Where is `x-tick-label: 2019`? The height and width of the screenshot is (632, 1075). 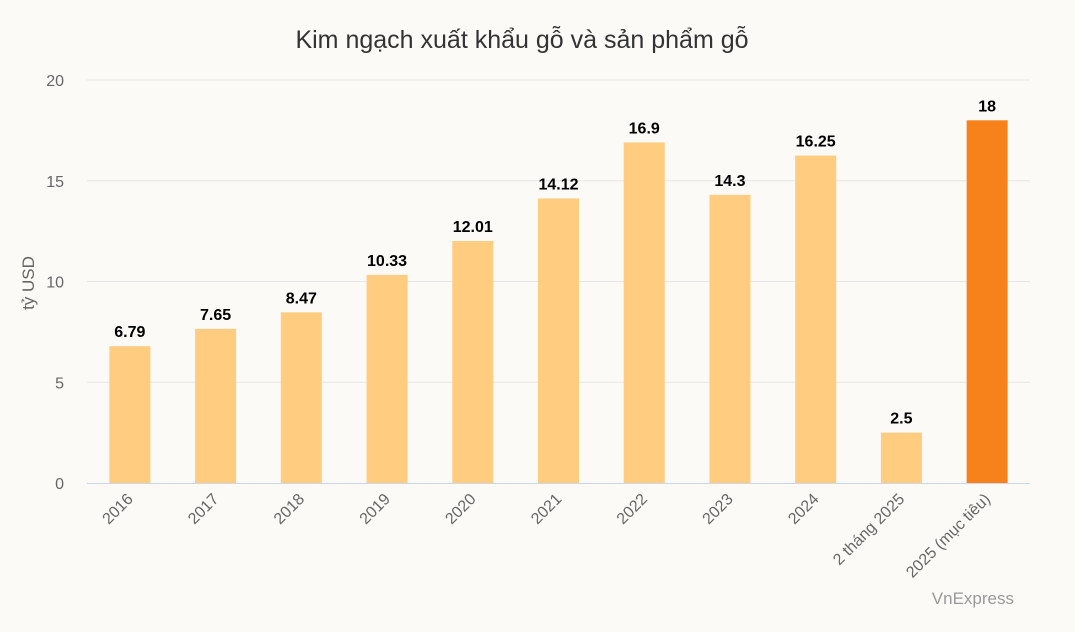 x-tick-label: 2019 is located at coordinates (375, 509).